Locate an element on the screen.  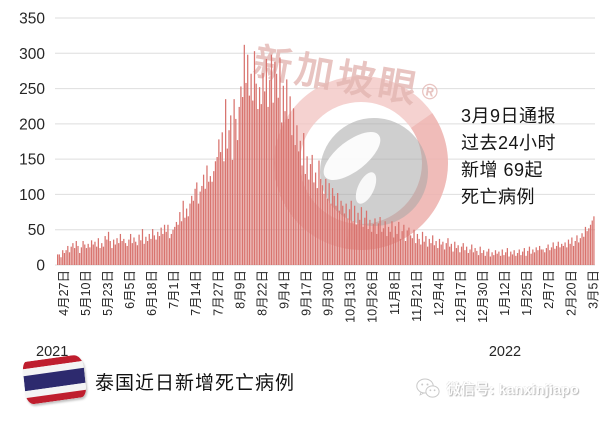
x-tick-label: 9月17日 is located at coordinates (307, 293).